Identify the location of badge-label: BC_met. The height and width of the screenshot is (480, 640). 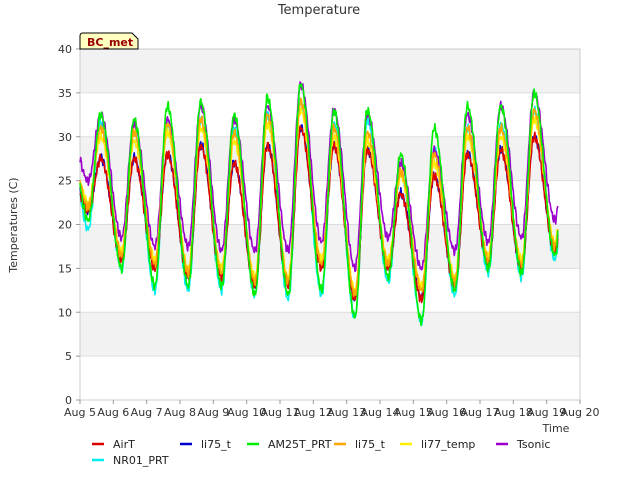
(110, 42).